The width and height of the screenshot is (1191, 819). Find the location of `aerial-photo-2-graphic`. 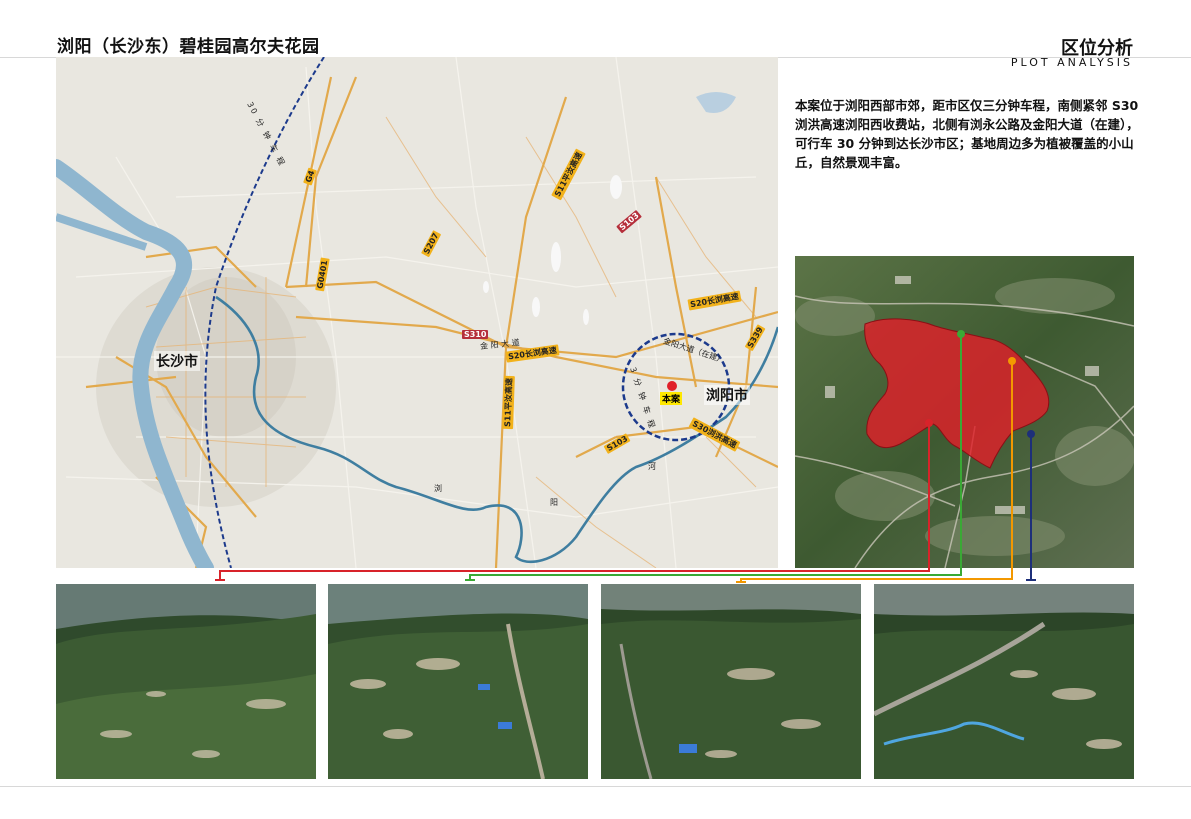

aerial-photo-2-graphic is located at coordinates (458, 681).